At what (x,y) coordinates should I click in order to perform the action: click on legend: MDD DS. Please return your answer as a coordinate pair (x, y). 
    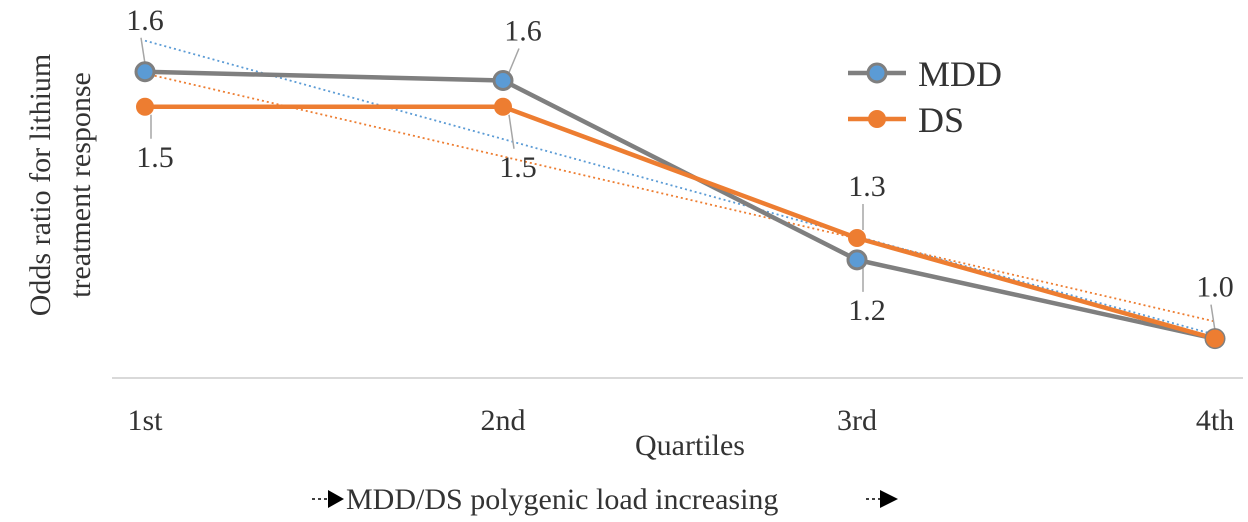
    Looking at the image, I should click on (925, 97).